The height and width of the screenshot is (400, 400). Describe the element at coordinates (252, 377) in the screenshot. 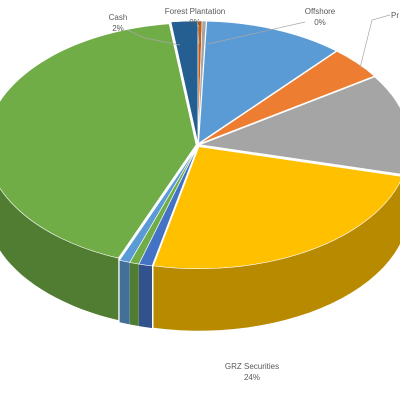

I see `pct-grz-securities: 24%` at that location.